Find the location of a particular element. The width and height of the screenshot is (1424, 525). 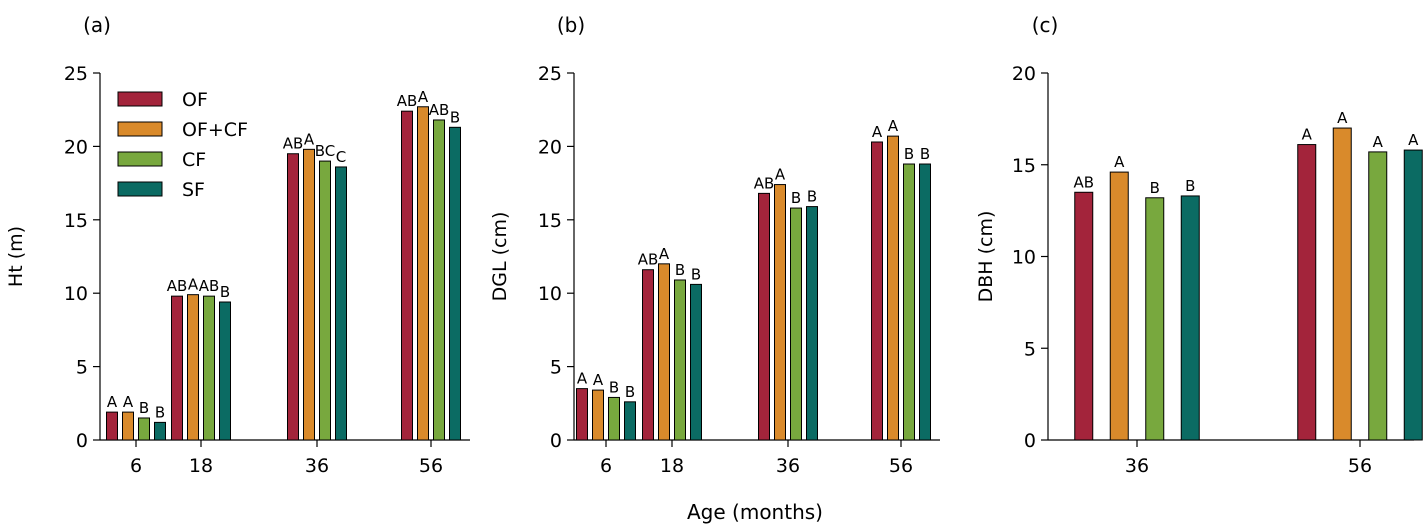

series-sf: BA is located at coordinates (1301, 286).